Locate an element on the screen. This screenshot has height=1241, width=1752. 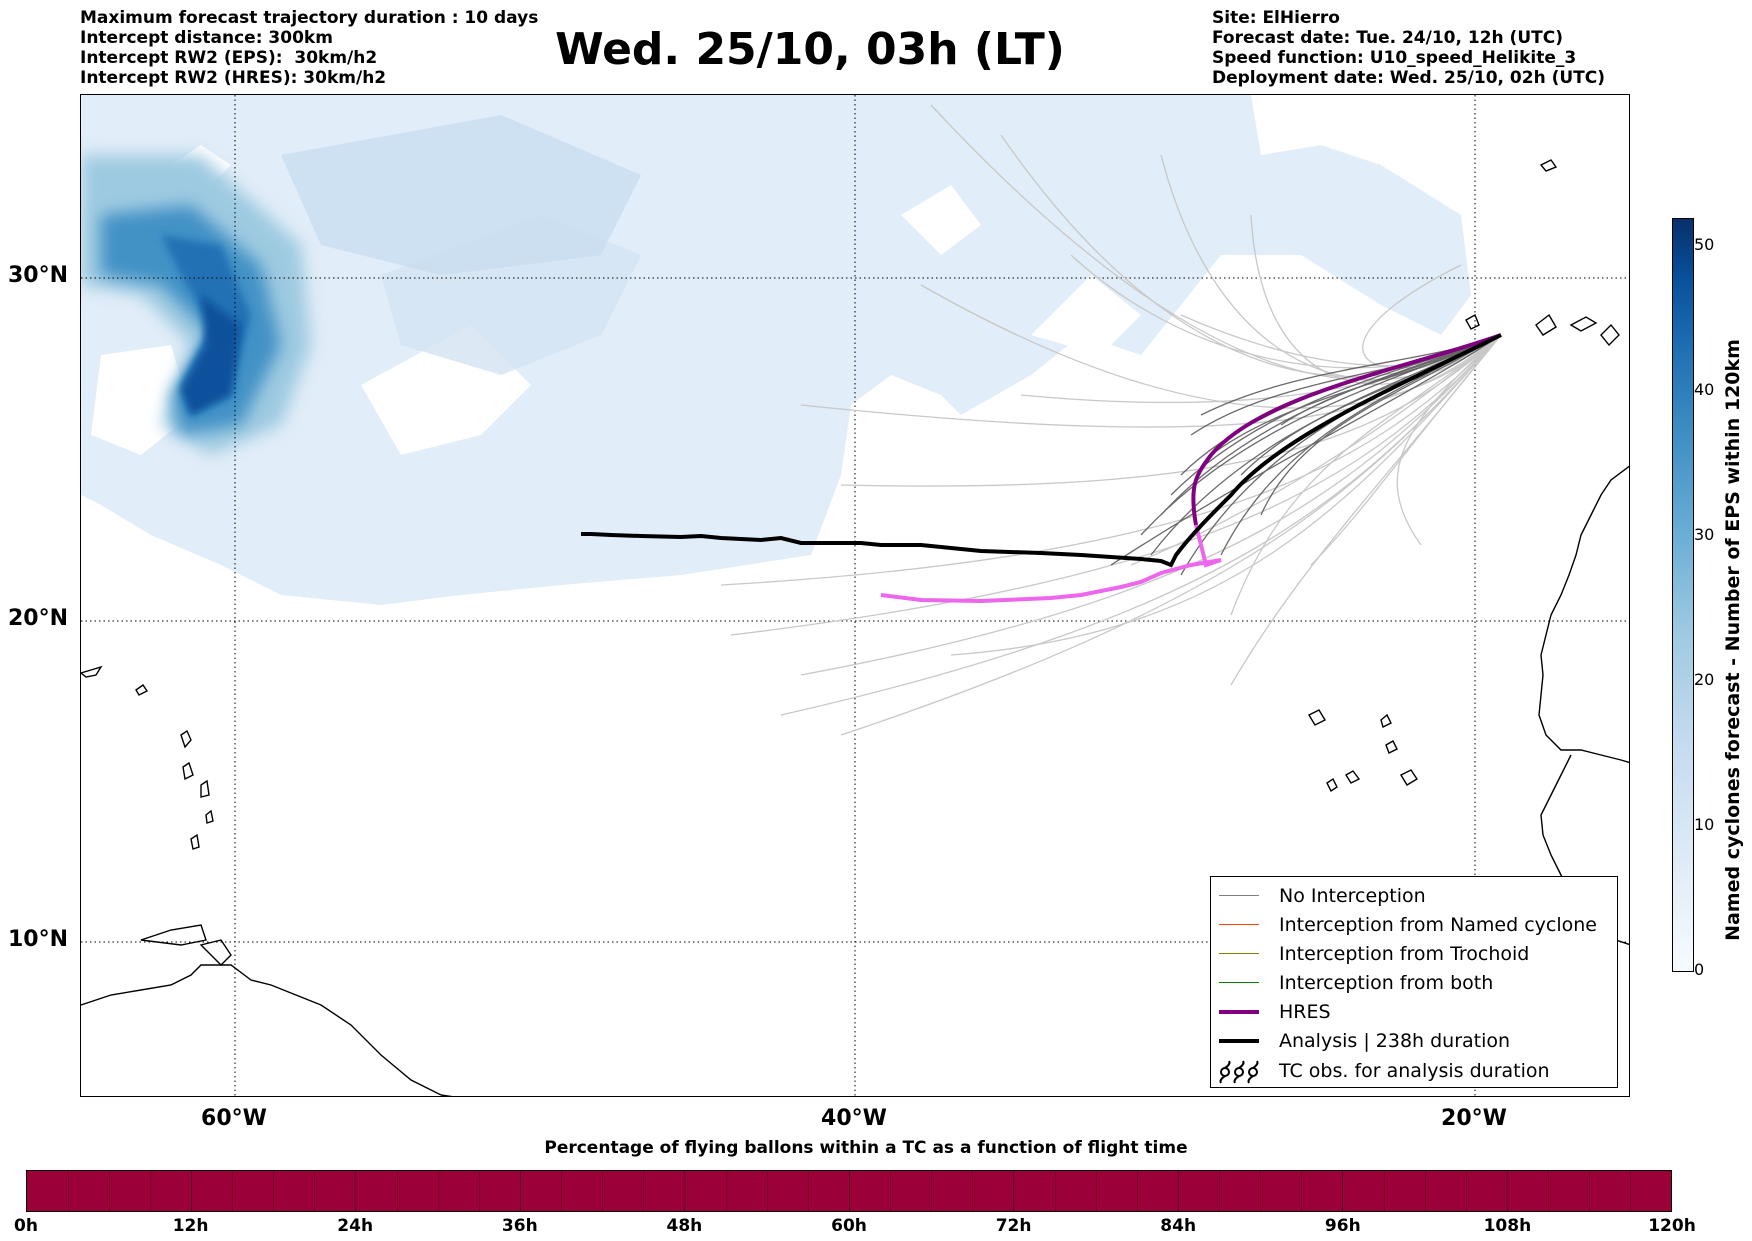
lat-label-30n: 30°N is located at coordinates (38, 275).